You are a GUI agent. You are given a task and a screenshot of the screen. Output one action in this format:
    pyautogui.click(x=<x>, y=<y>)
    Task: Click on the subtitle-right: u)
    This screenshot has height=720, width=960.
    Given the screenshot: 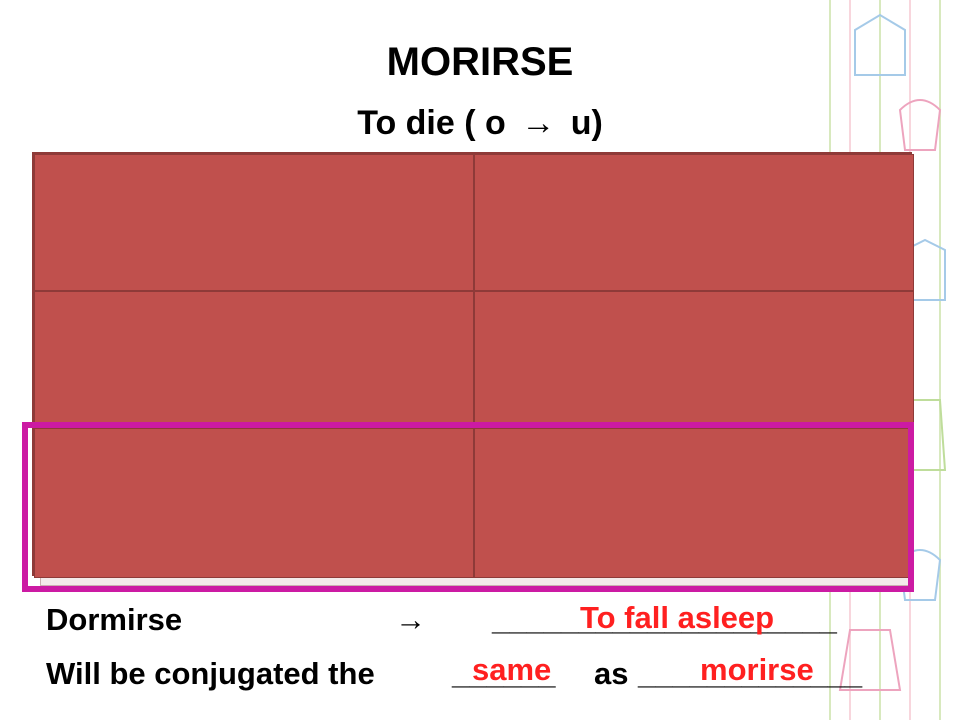 What is the action you would take?
    pyautogui.click(x=586, y=123)
    